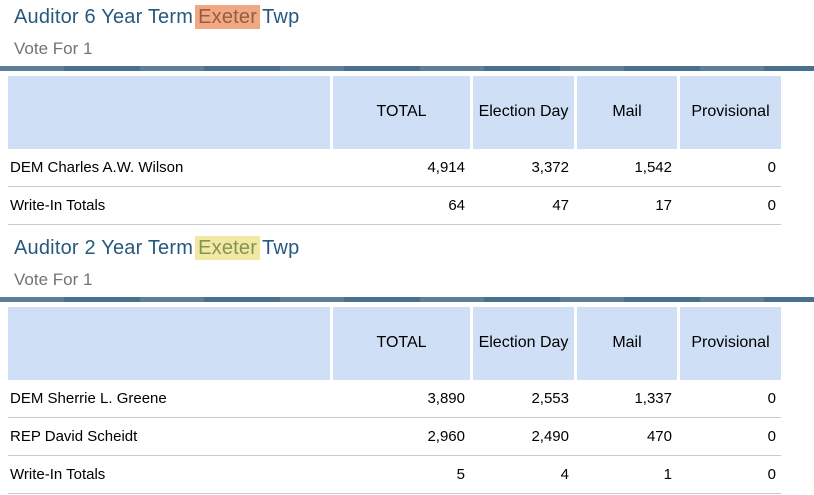 The image size is (814, 495). I want to click on candidate-name-cell: DEM Charles A.W. Wilson, so click(97, 167).